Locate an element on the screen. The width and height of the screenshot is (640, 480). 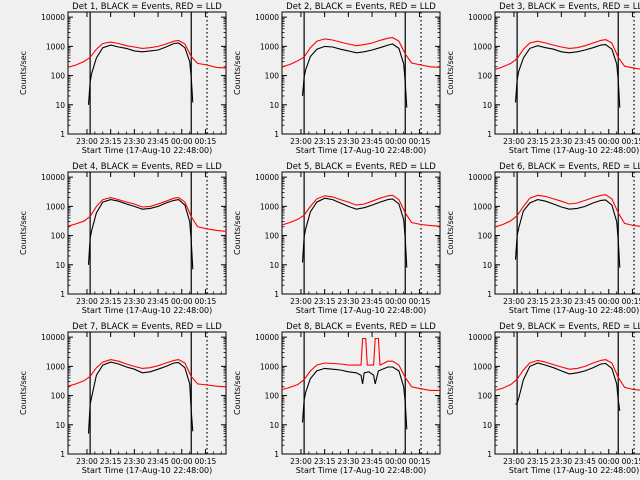
chart-title: Det 4, BLACK = Events, RED = LLD is located at coordinates (147, 167).